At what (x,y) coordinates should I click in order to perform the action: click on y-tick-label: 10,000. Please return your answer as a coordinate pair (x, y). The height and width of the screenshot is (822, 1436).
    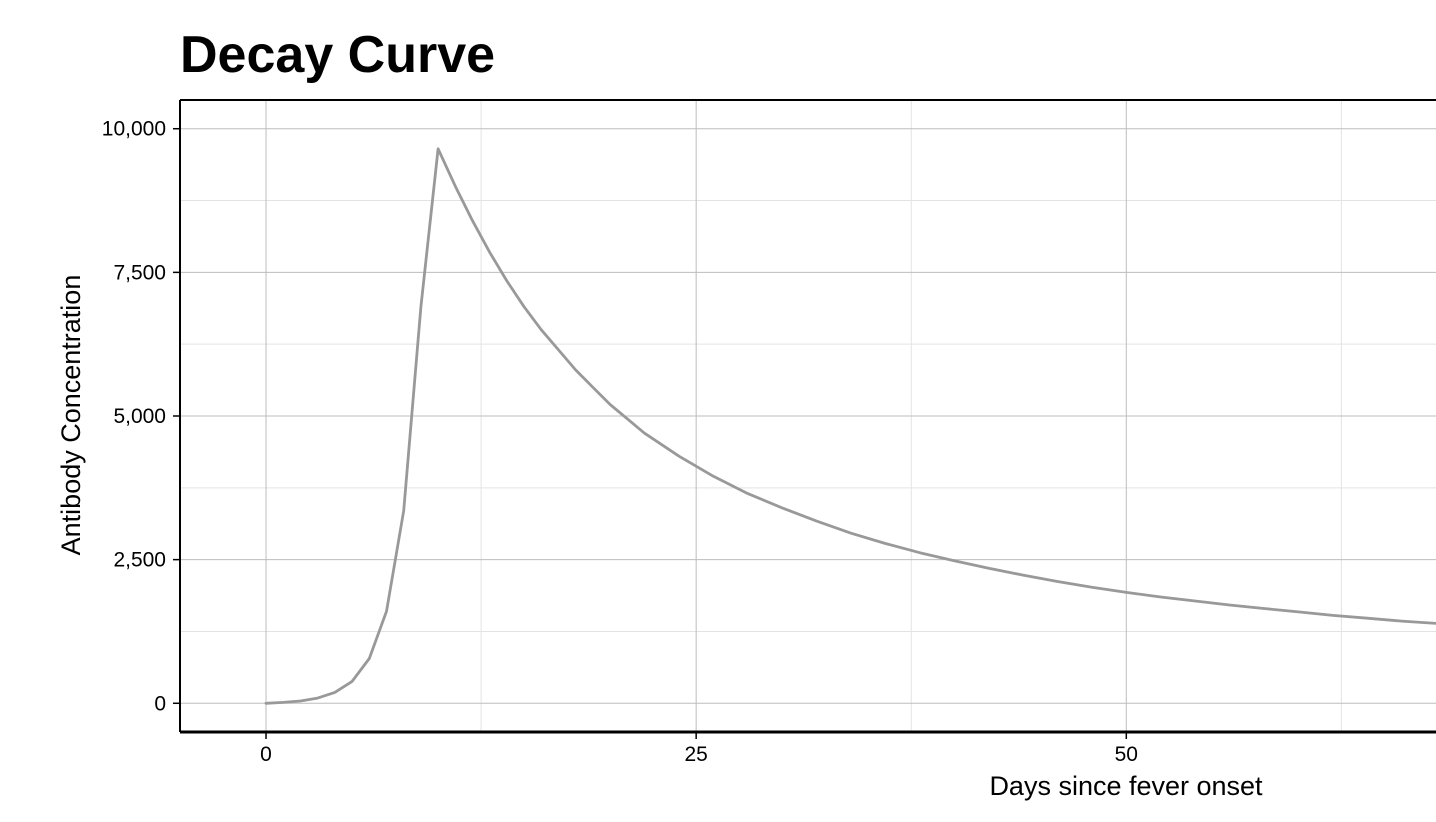
    Looking at the image, I should click on (134, 129).